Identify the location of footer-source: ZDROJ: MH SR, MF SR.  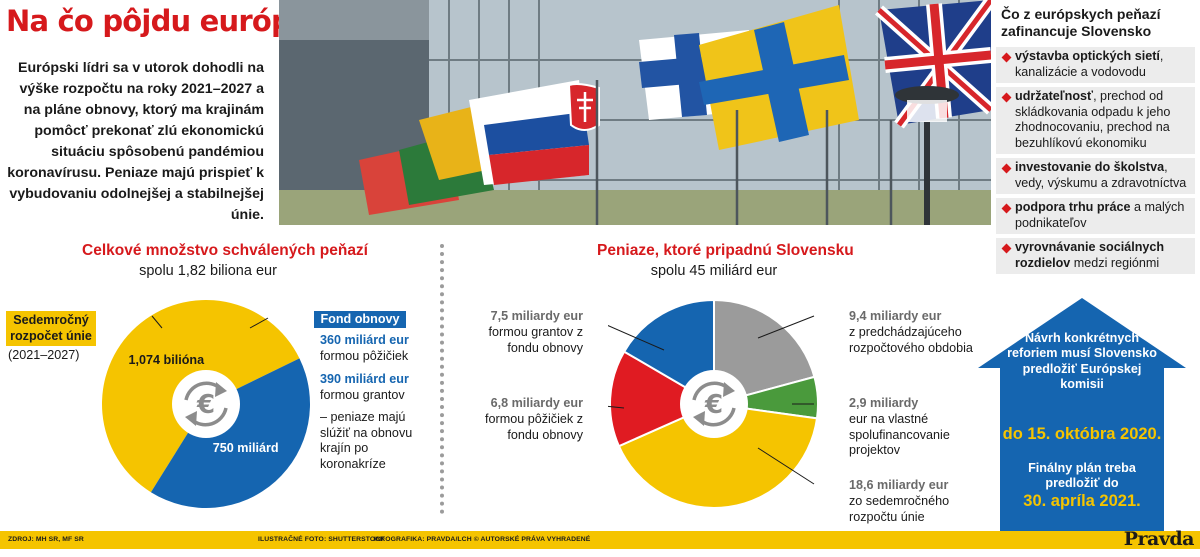
(46, 539).